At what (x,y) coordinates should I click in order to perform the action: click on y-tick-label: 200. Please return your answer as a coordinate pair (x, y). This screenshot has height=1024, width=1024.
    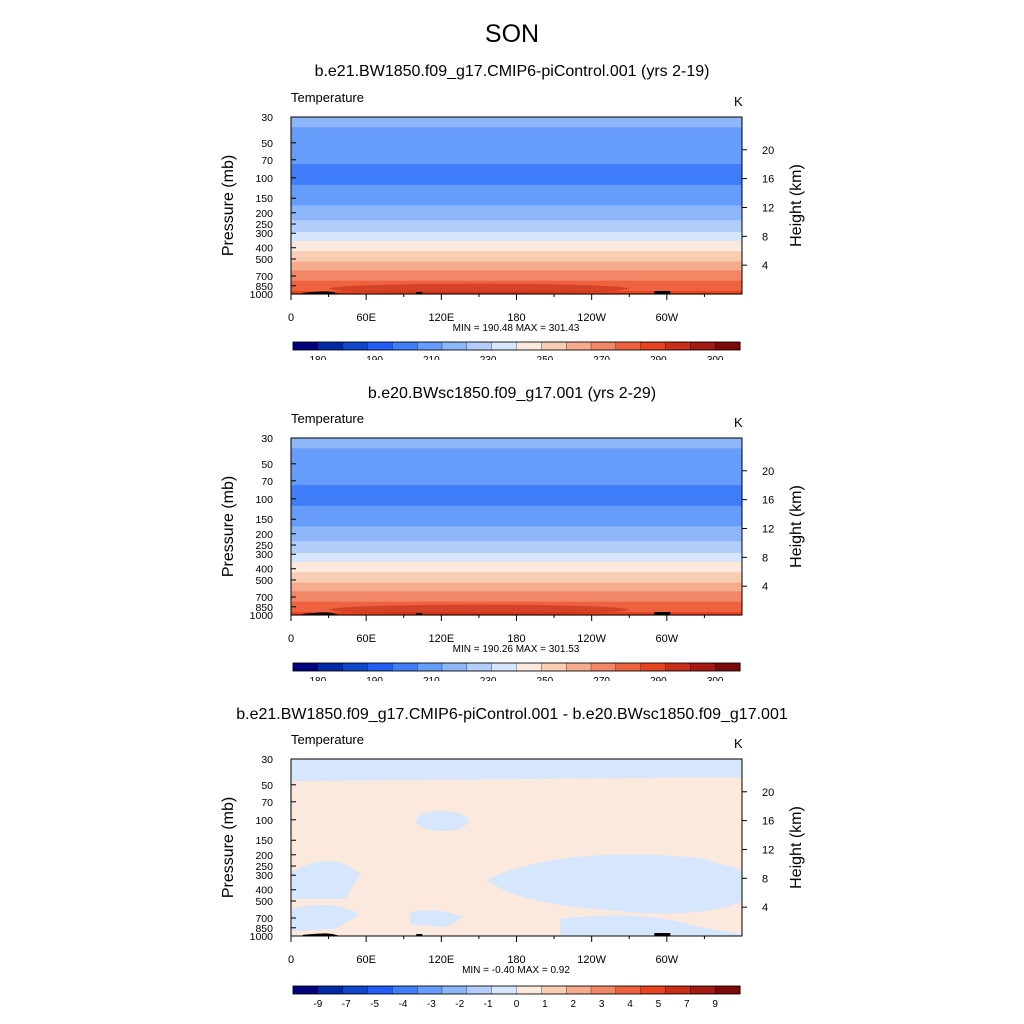
    Looking at the image, I should click on (264, 535).